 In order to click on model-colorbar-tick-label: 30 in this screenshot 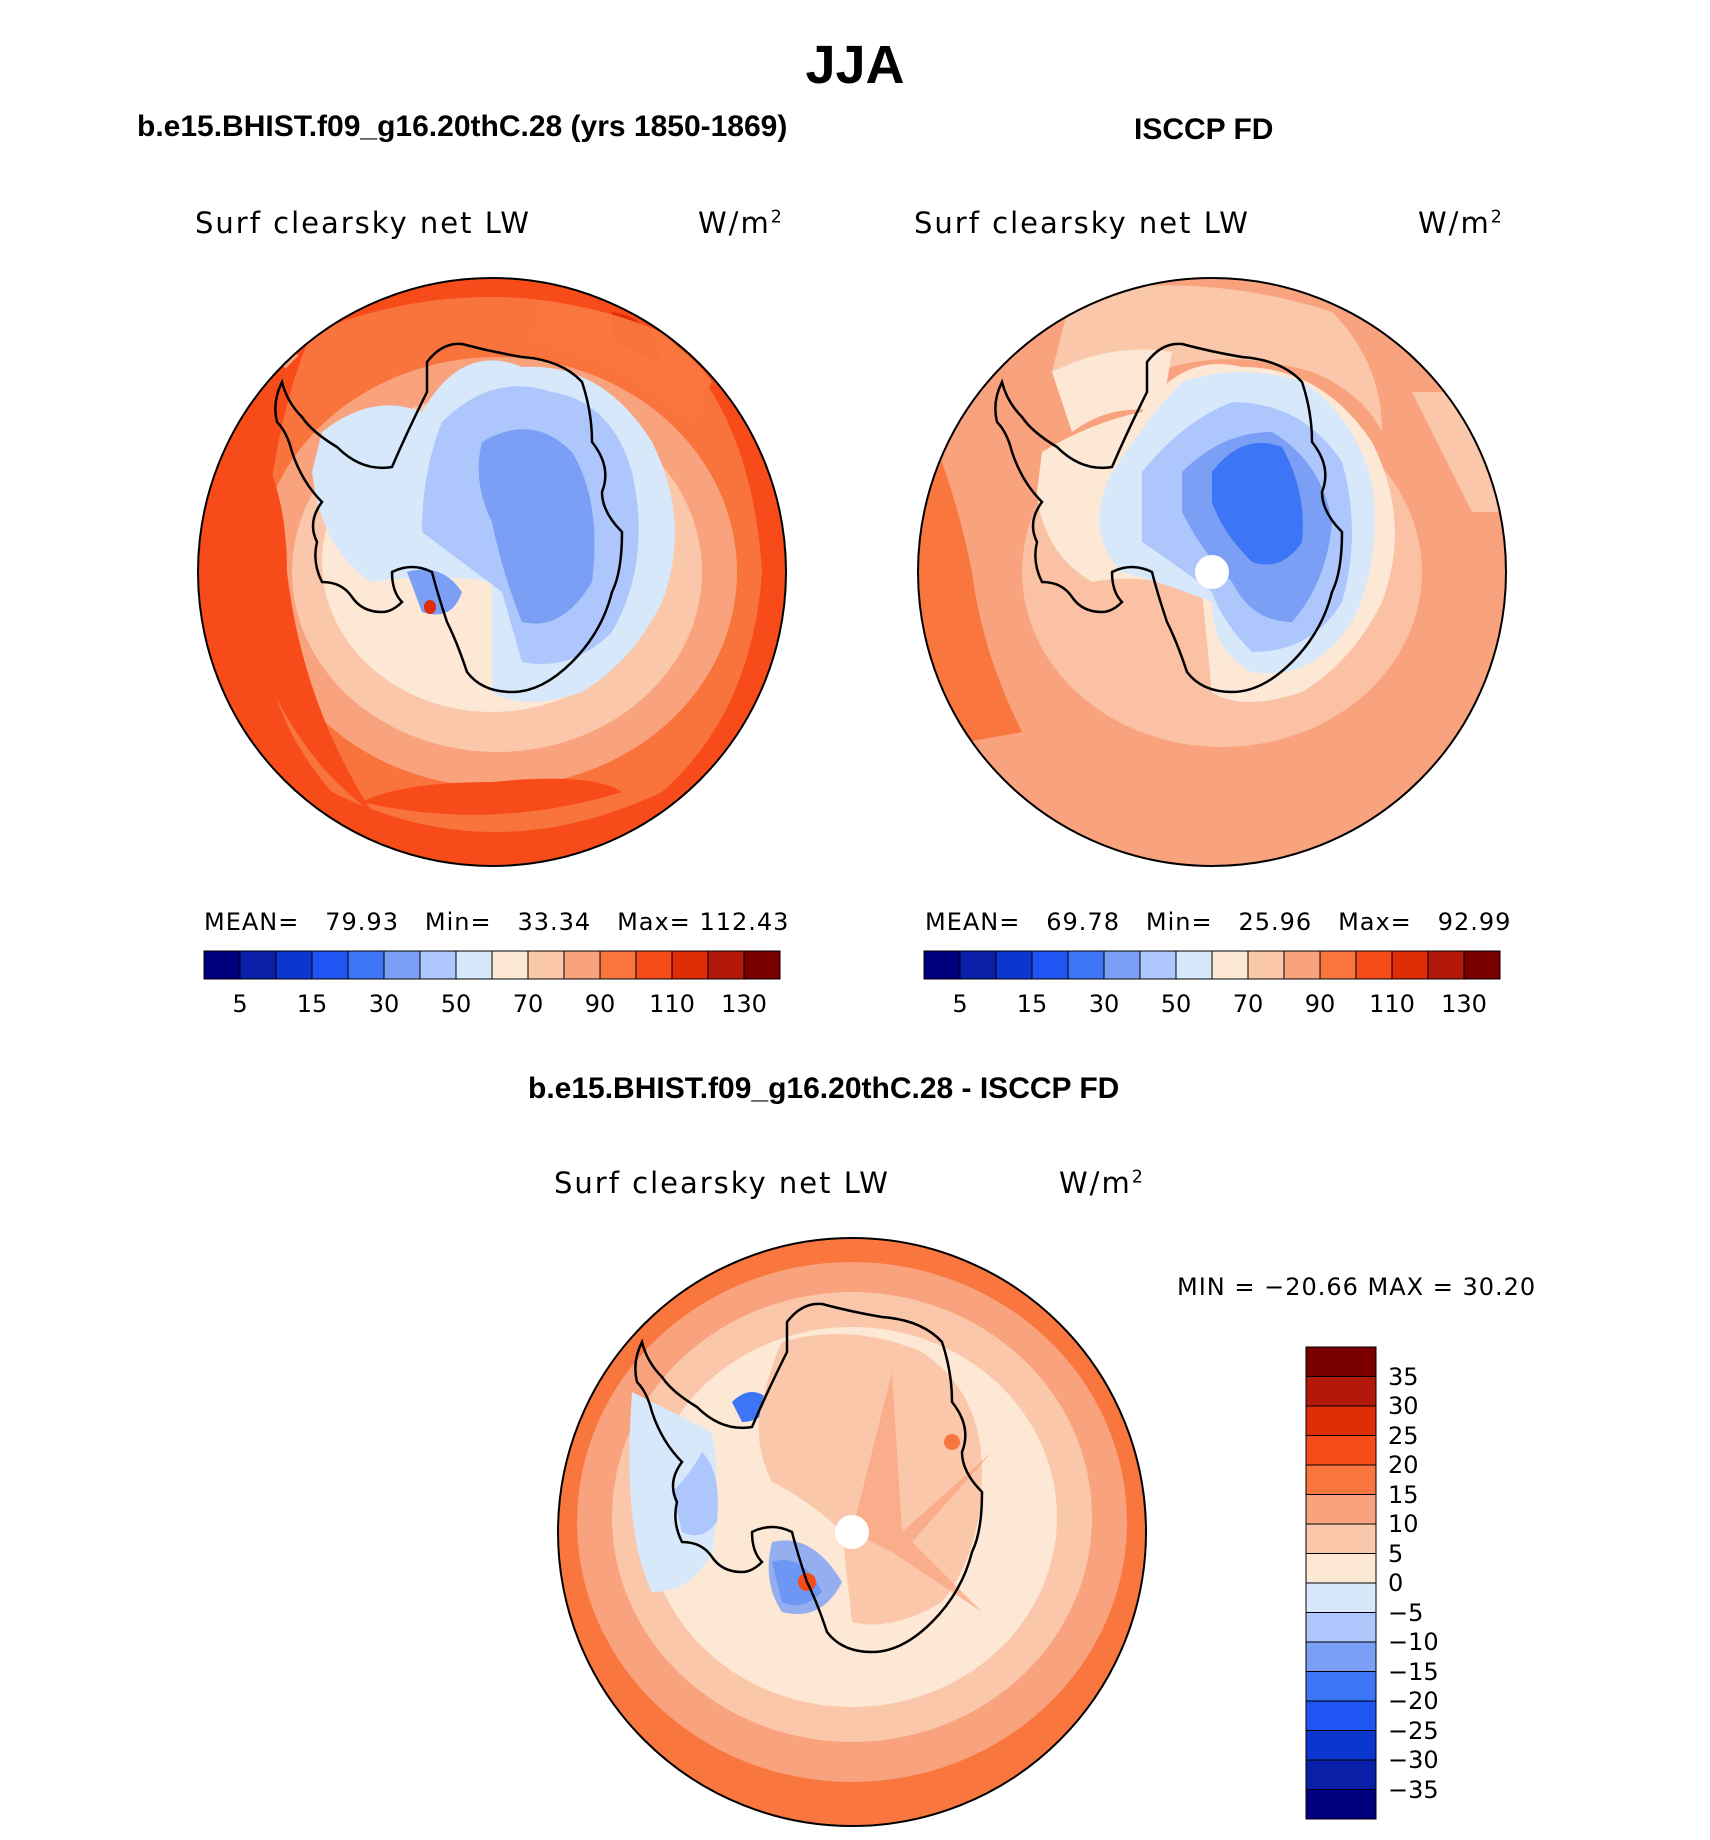, I will do `click(384, 1004)`.